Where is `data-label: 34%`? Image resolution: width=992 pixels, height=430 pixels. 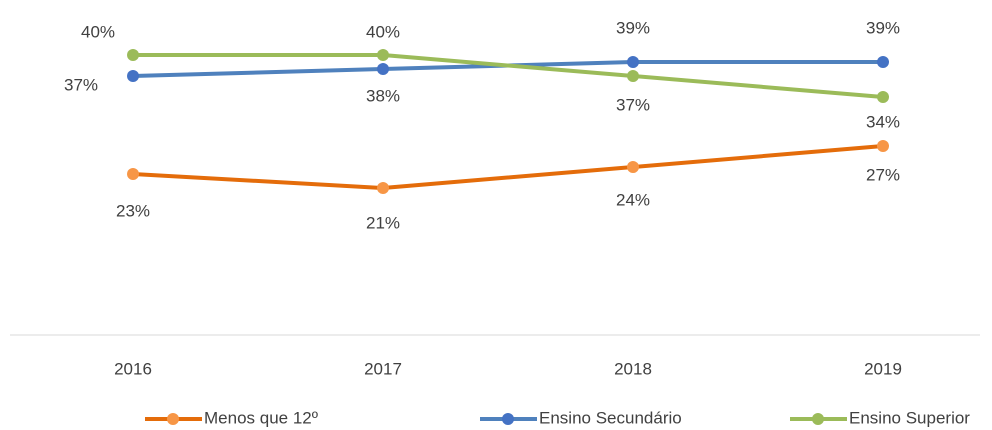
data-label: 34% is located at coordinates (883, 121).